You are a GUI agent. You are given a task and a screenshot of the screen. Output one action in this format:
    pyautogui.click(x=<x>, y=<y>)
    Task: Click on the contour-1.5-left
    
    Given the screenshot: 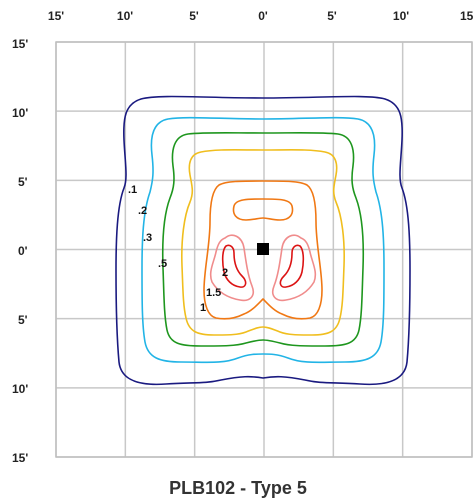 What is the action you would take?
    pyautogui.click(x=232, y=268)
    